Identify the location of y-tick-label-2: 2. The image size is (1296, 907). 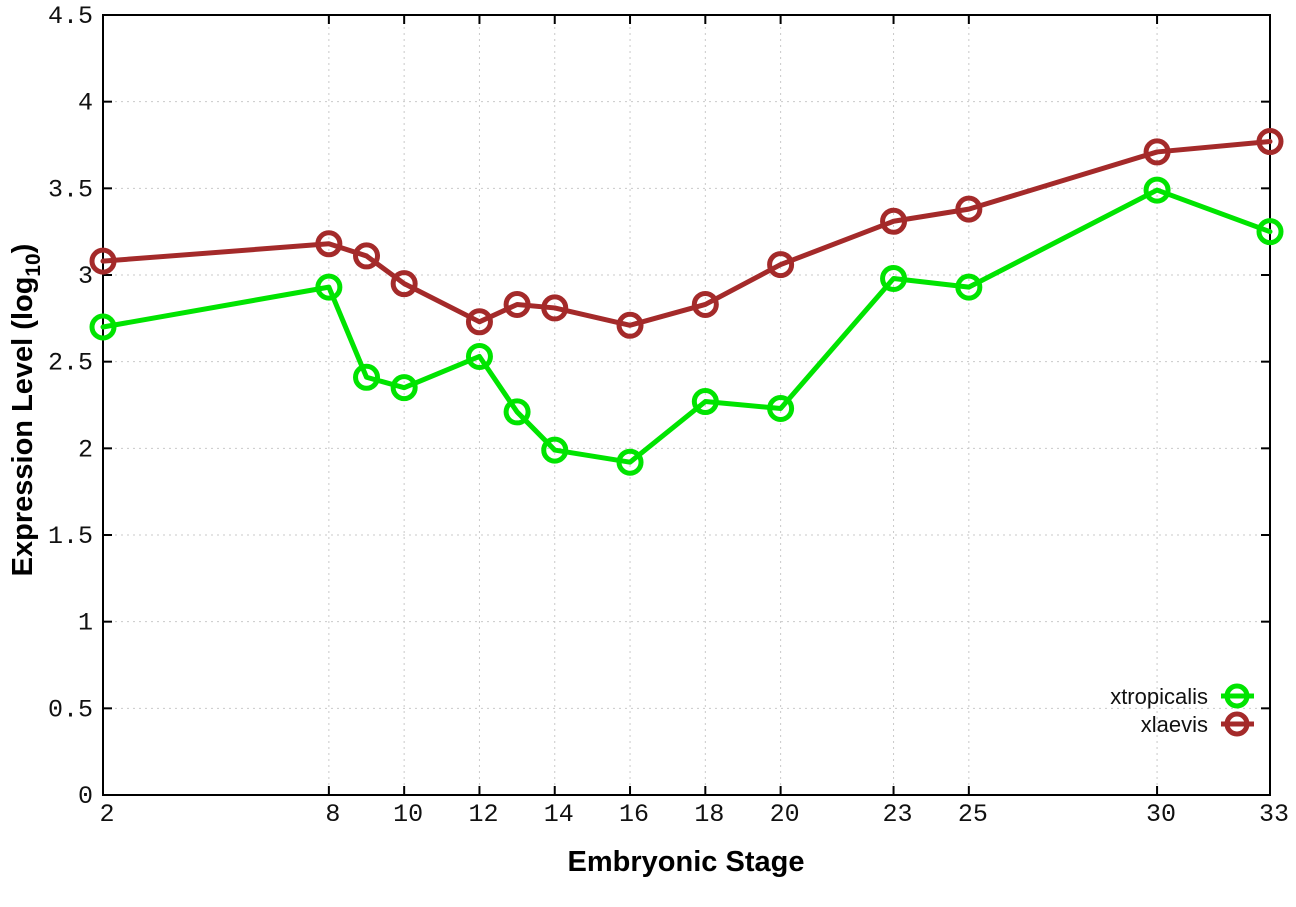
(85, 449).